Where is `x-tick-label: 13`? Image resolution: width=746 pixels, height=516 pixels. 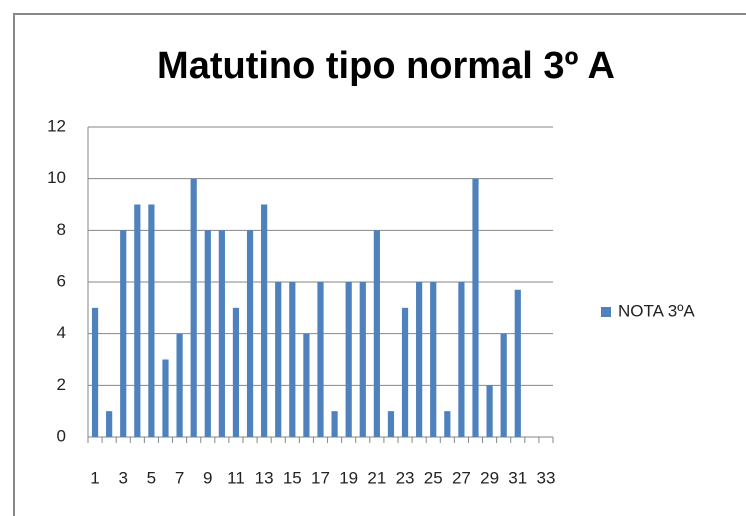
x-tick-label: 13 is located at coordinates (264, 477).